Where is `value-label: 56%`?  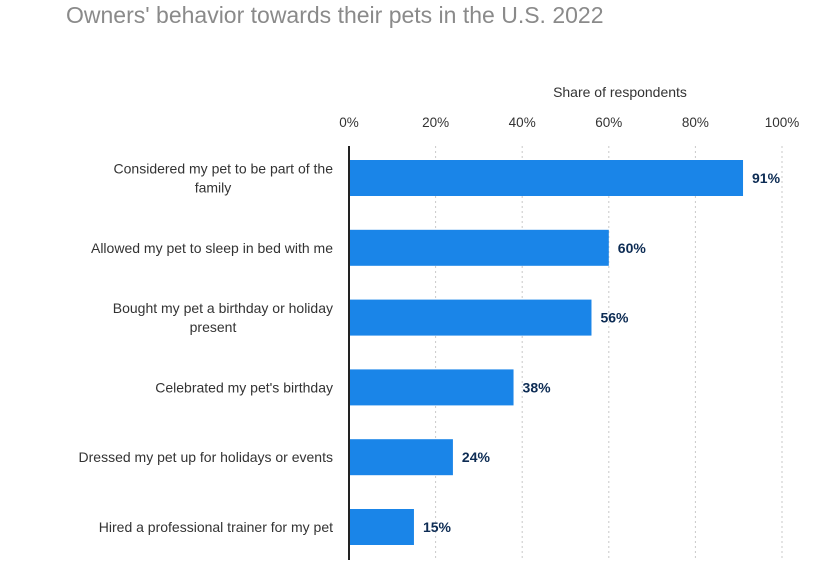 value-label: 56% is located at coordinates (614, 318).